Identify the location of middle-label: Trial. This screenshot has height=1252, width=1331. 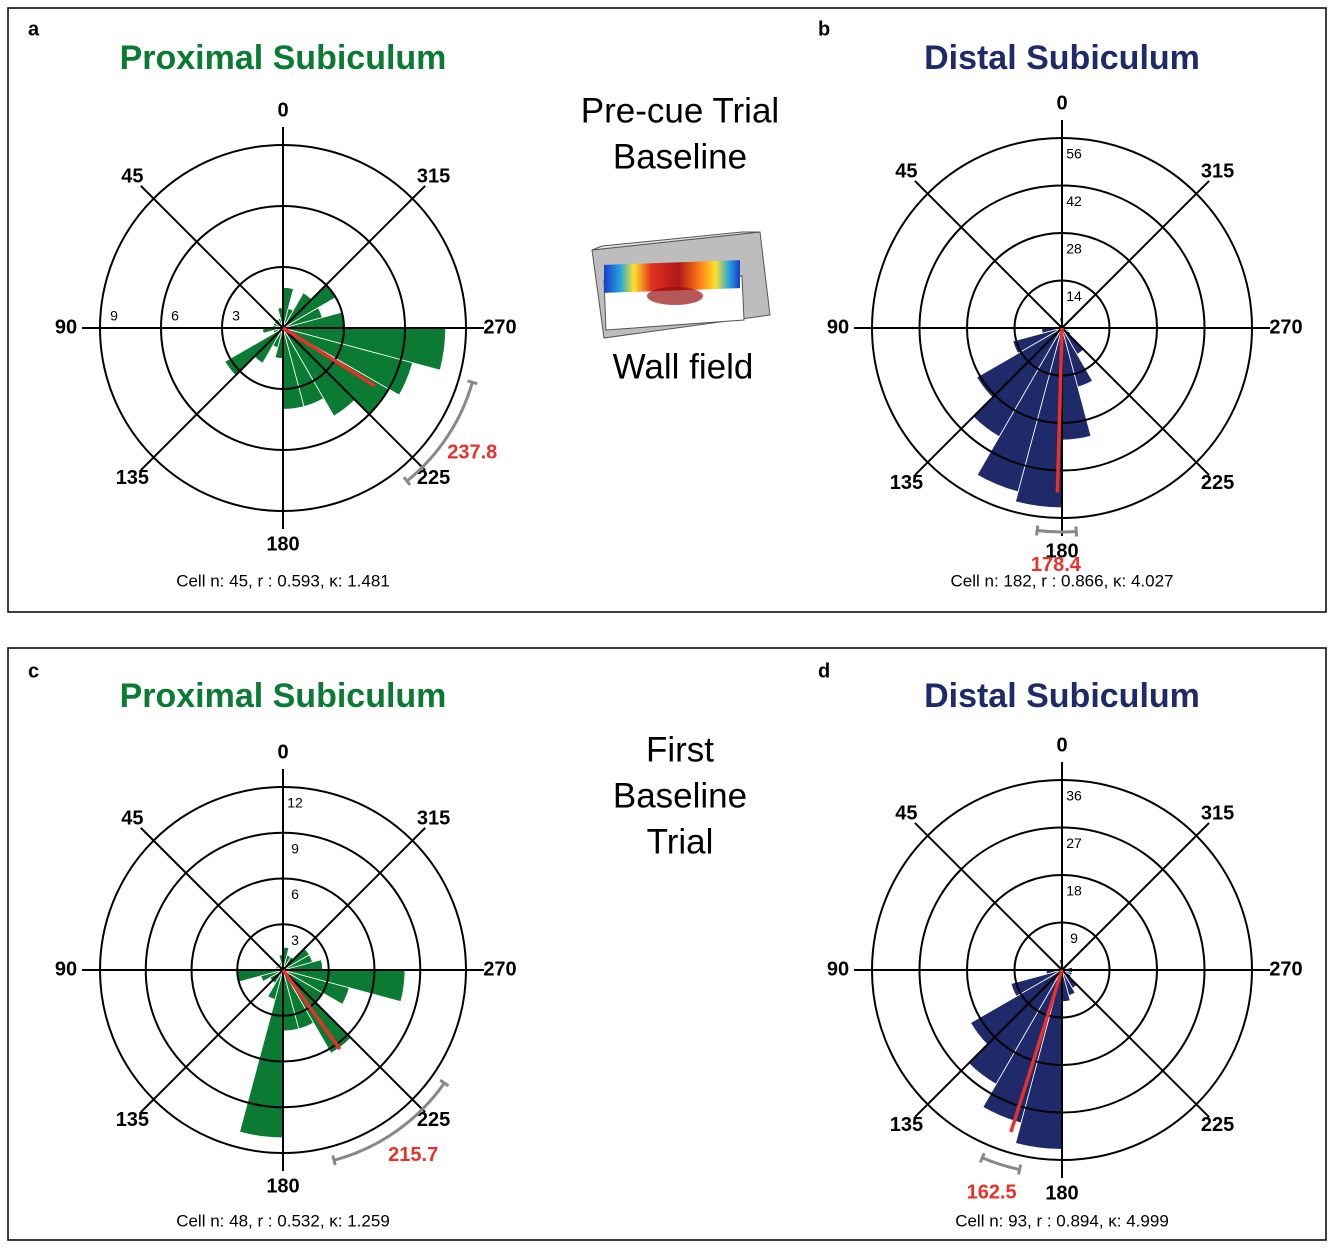
(680, 841).